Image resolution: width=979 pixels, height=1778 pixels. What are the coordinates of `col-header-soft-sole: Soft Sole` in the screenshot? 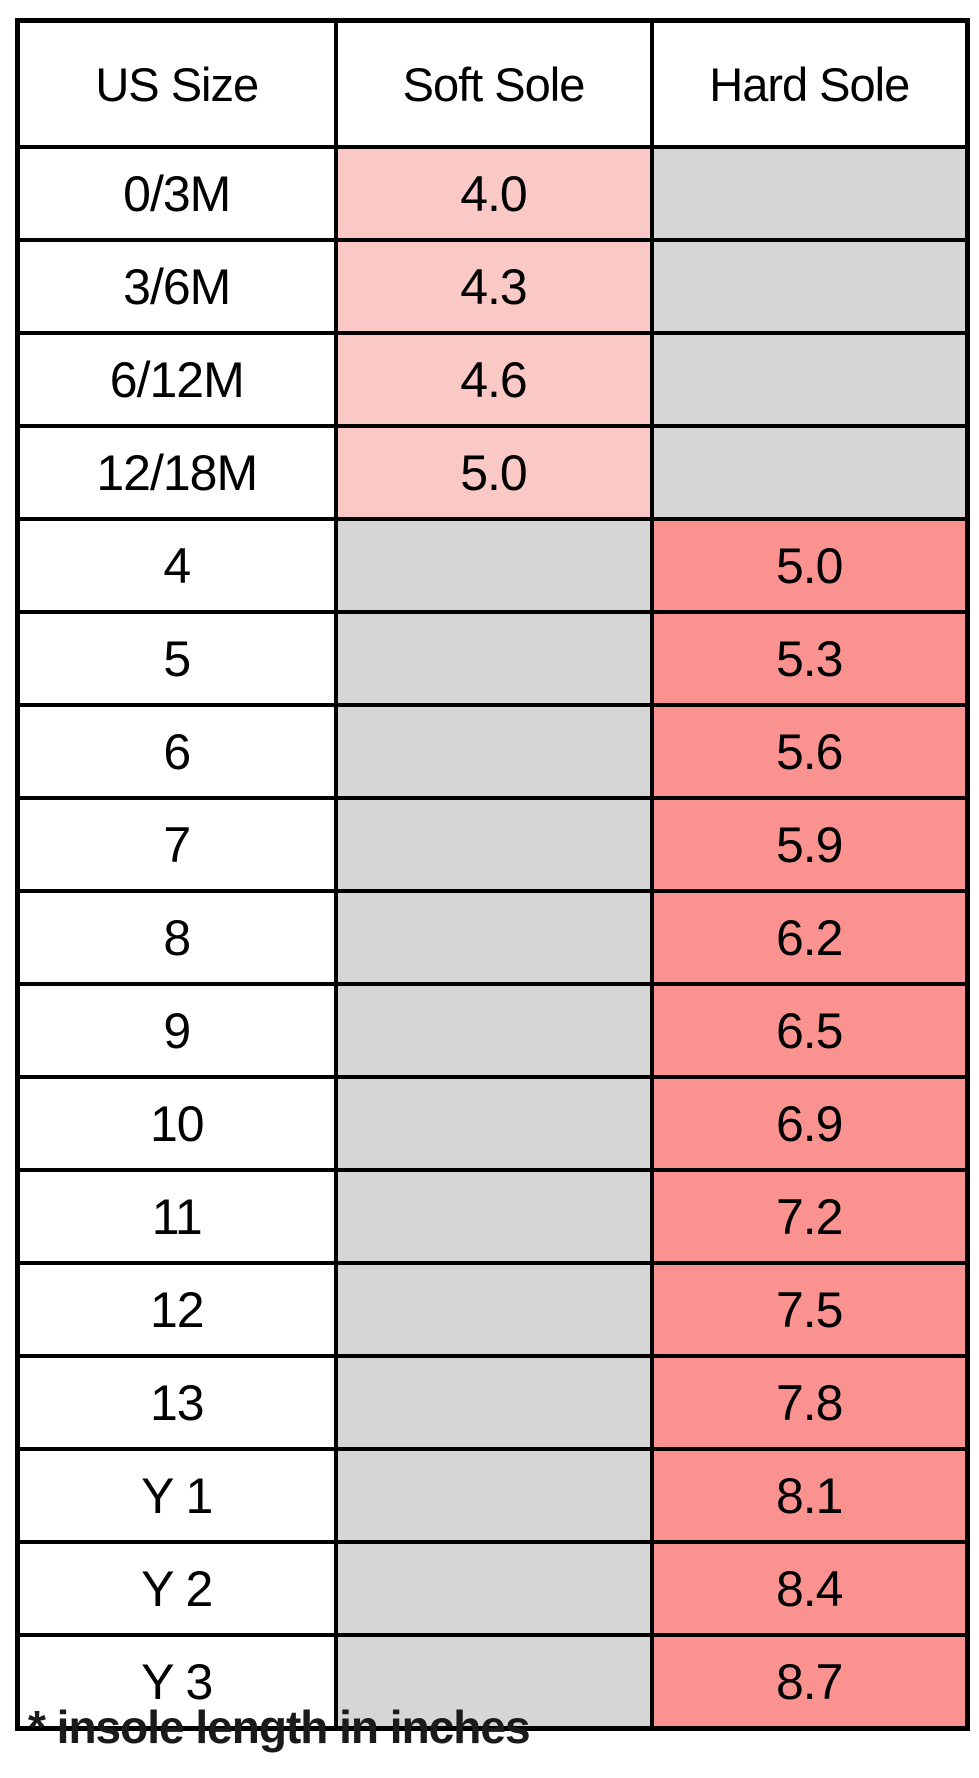 It's located at (493, 83).